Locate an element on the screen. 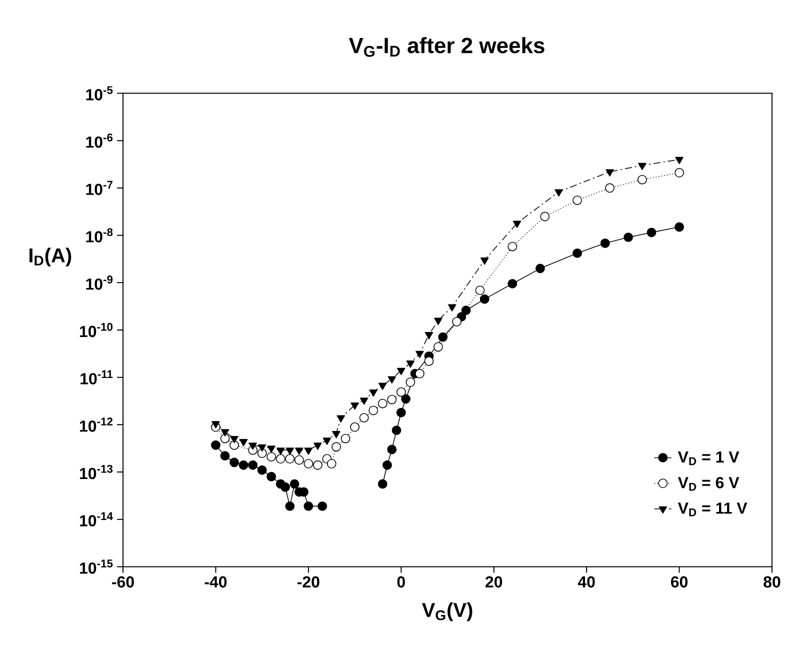 This screenshot has width=790, height=667. y-tick-label: 10$^{-6}$ is located at coordinates (99, 141).